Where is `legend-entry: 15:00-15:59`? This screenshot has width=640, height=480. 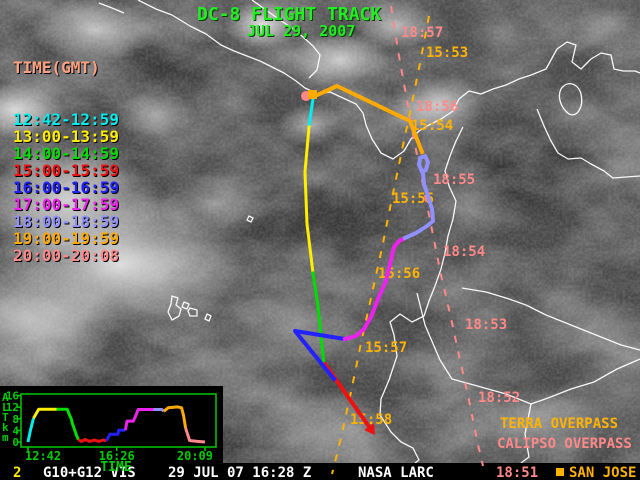
legend-entry: 15:00-15:59 is located at coordinates (66, 170).